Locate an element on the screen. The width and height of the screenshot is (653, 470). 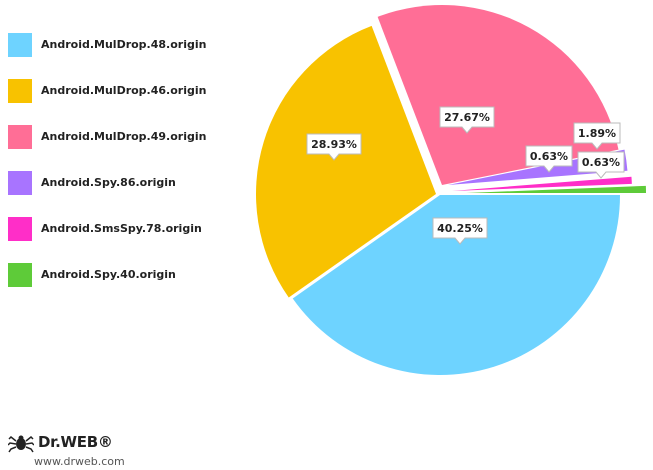
svg-text: 40.25% is located at coordinates (460, 228).